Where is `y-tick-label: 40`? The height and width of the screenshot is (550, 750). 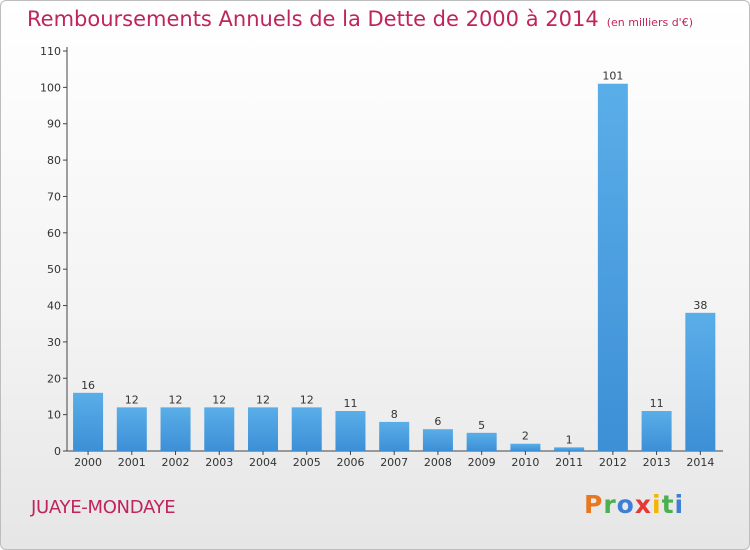 y-tick-label: 40 is located at coordinates (54, 306).